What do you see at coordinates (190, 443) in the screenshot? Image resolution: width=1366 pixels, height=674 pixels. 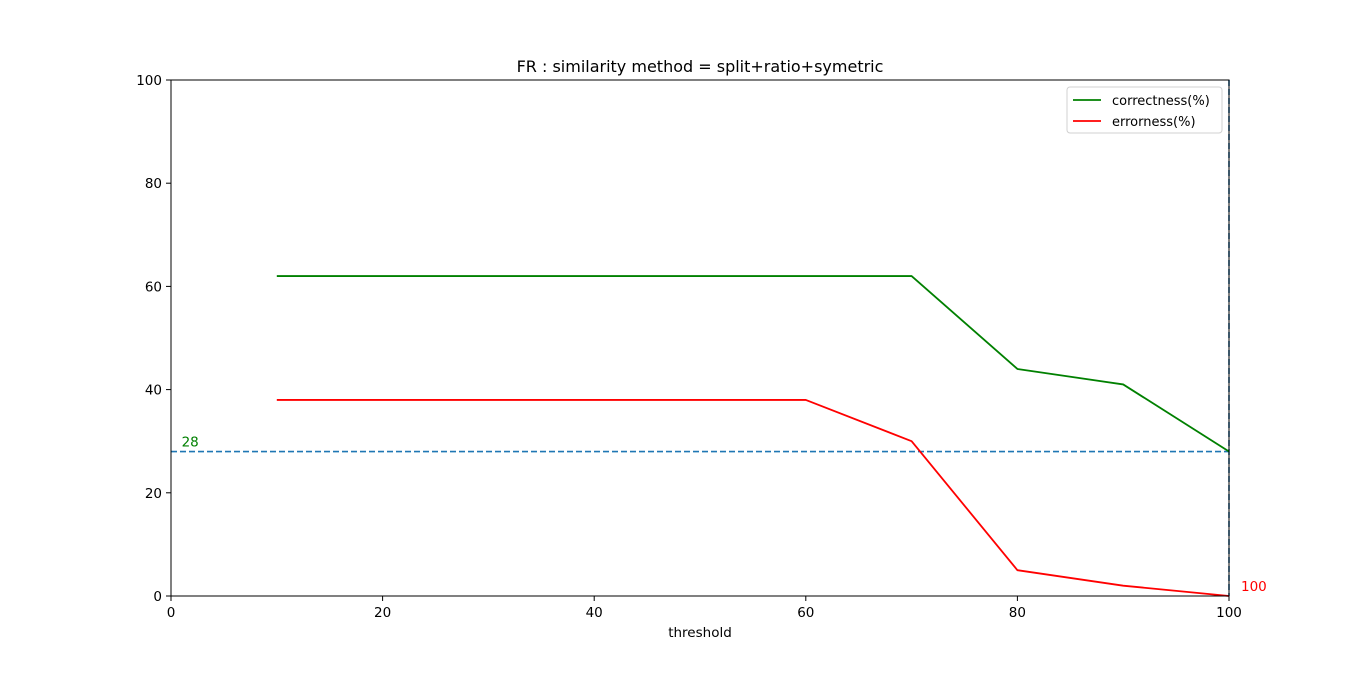 I see `annotation-label: 28` at bounding box center [190, 443].